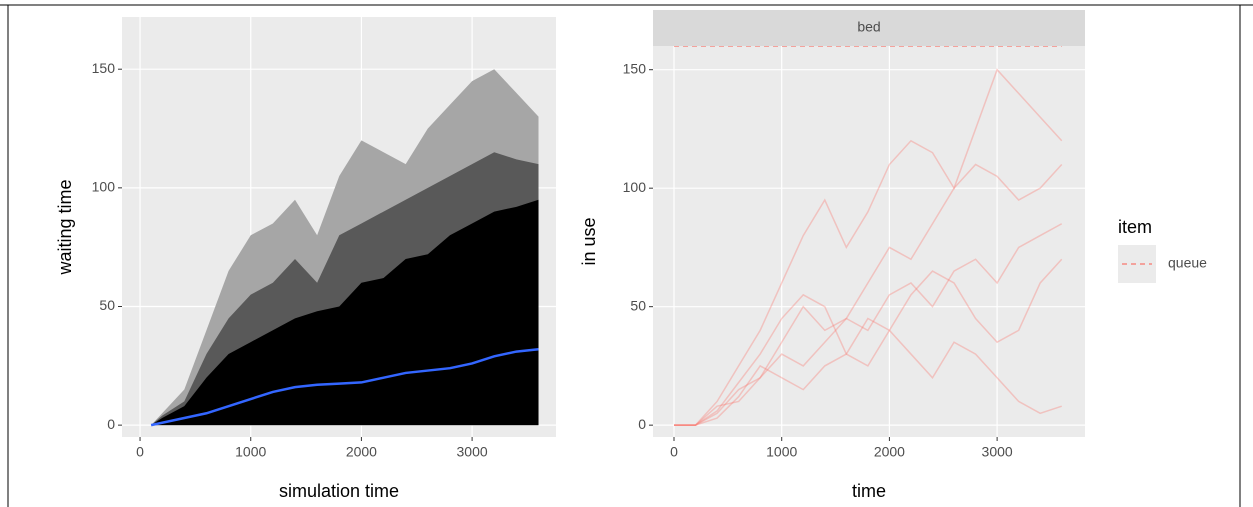 This screenshot has height=507, width=1253. What do you see at coordinates (869, 491) in the screenshot?
I see `x-axis-title: time` at bounding box center [869, 491].